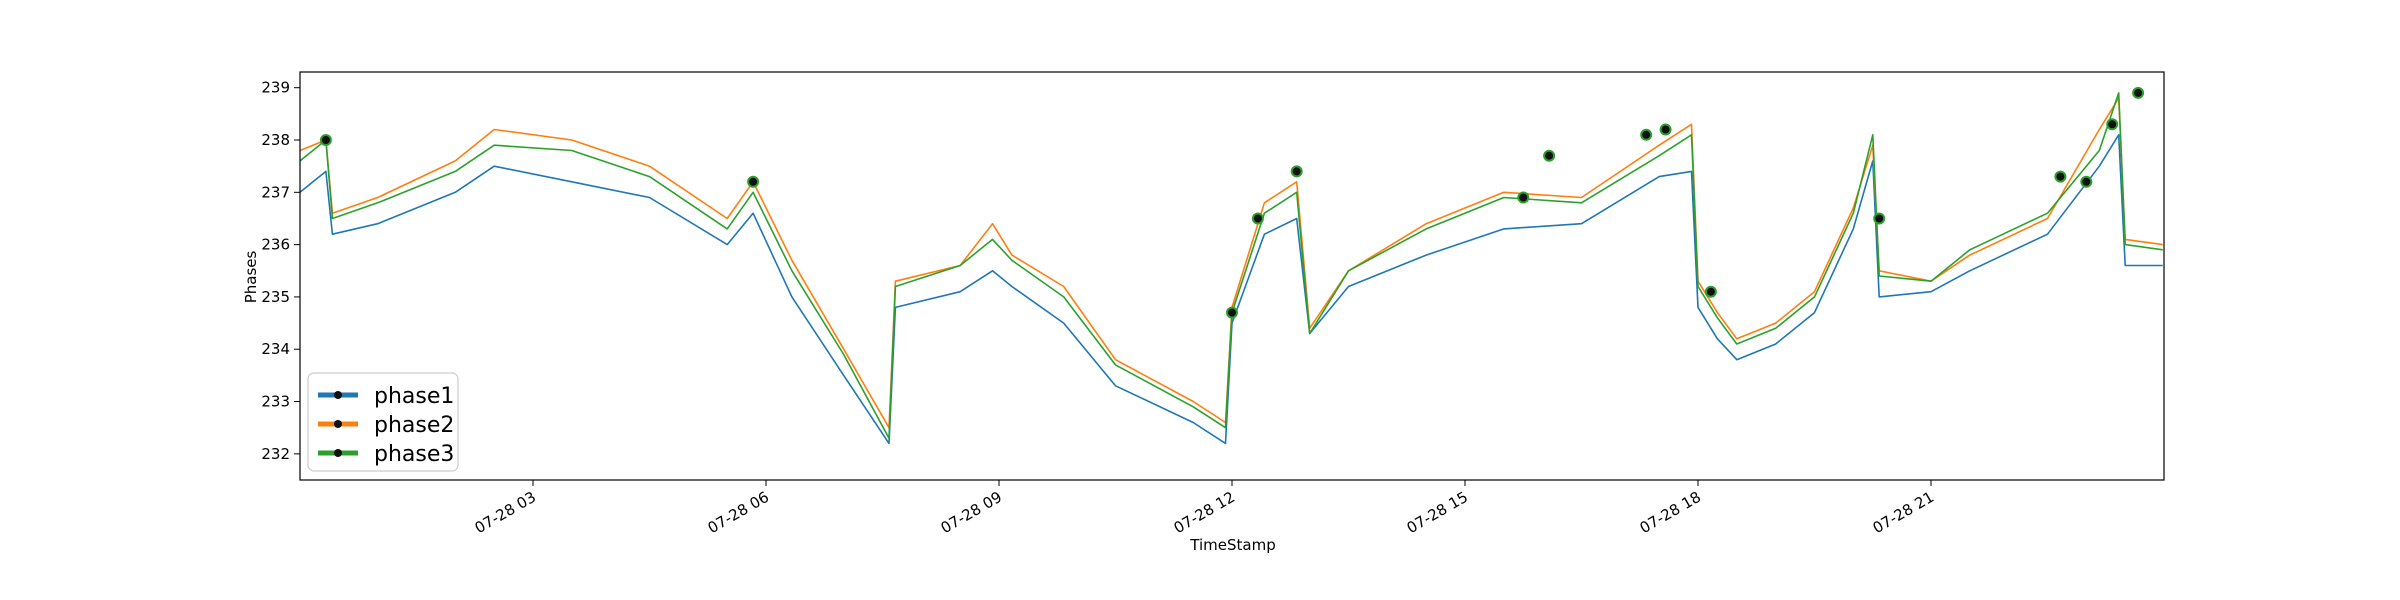  I want to click on legend-label-phase2: phase2, so click(414, 425).